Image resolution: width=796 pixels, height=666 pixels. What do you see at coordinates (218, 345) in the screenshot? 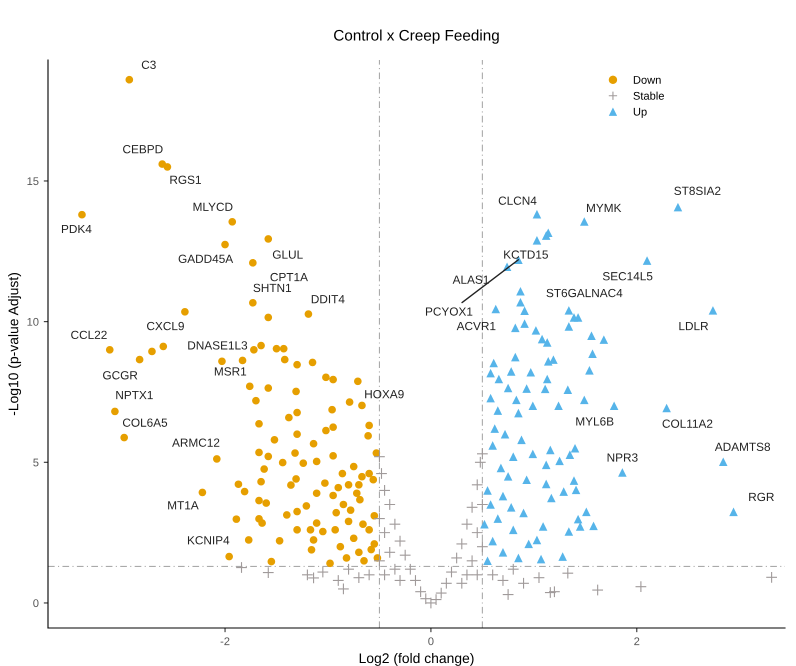
I see `annotation: DNASE1L3` at bounding box center [218, 345].